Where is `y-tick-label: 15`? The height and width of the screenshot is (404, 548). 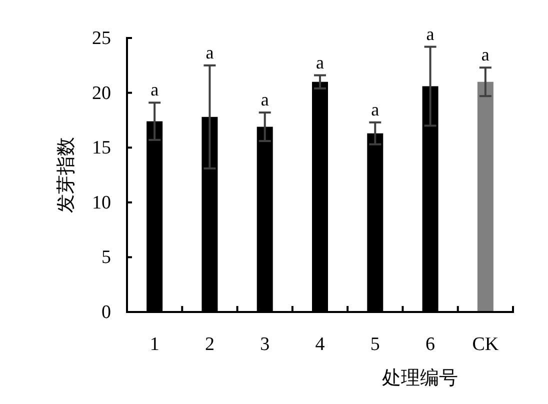 y-tick-label: 15 is located at coordinates (101, 148).